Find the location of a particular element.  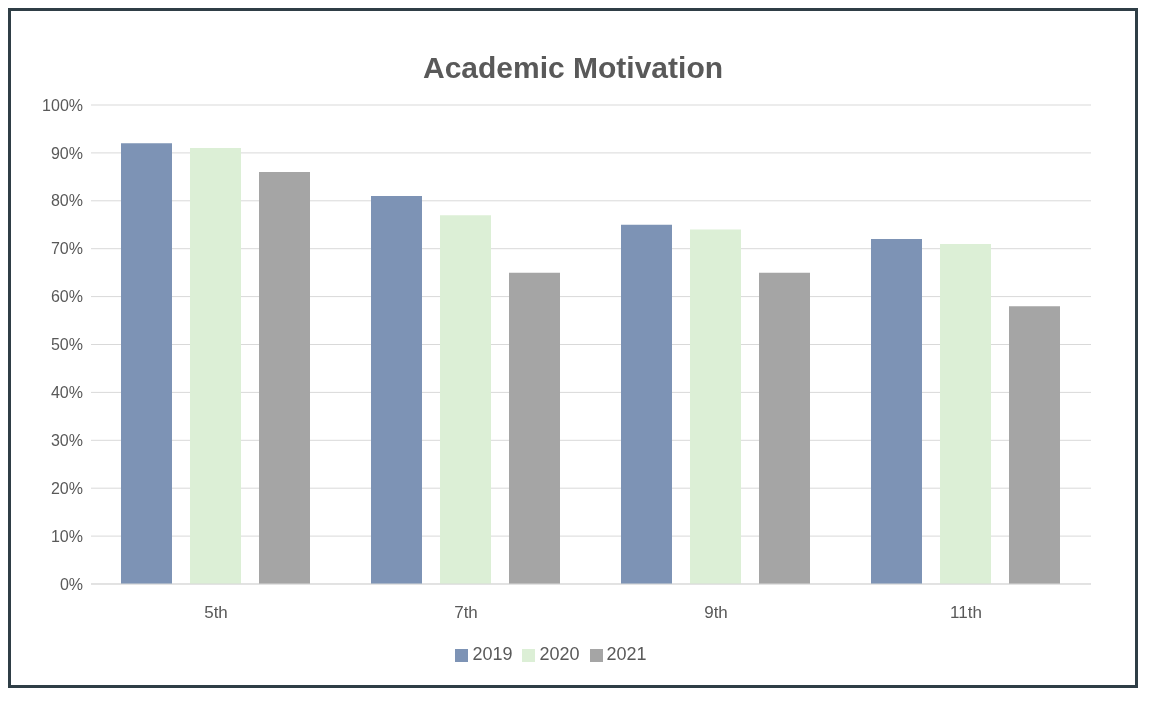

y-tick-label: 60% is located at coordinates (66, 297).